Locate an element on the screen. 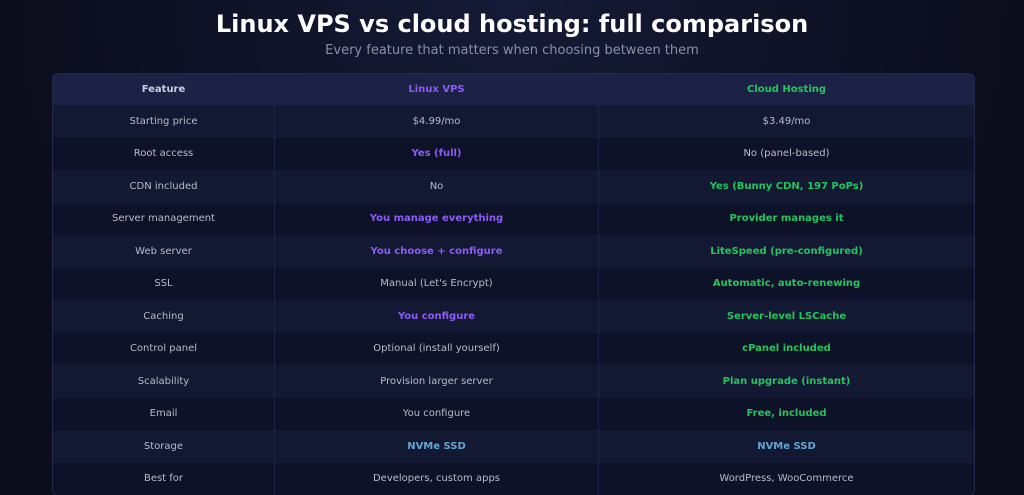  table-cell: Storage is located at coordinates (164, 446).